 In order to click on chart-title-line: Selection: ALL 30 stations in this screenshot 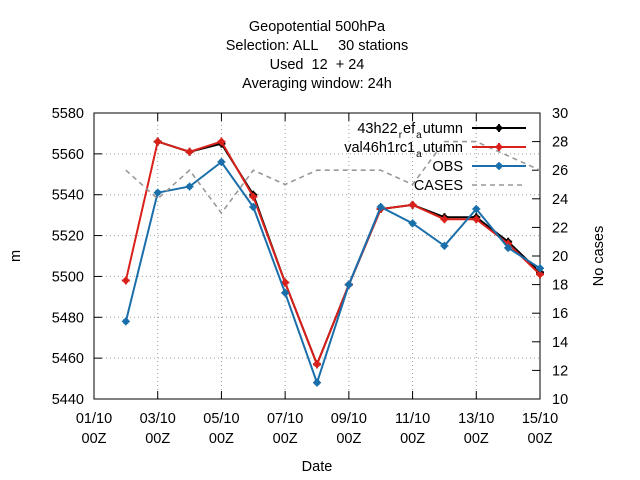, I will do `click(317, 46)`.